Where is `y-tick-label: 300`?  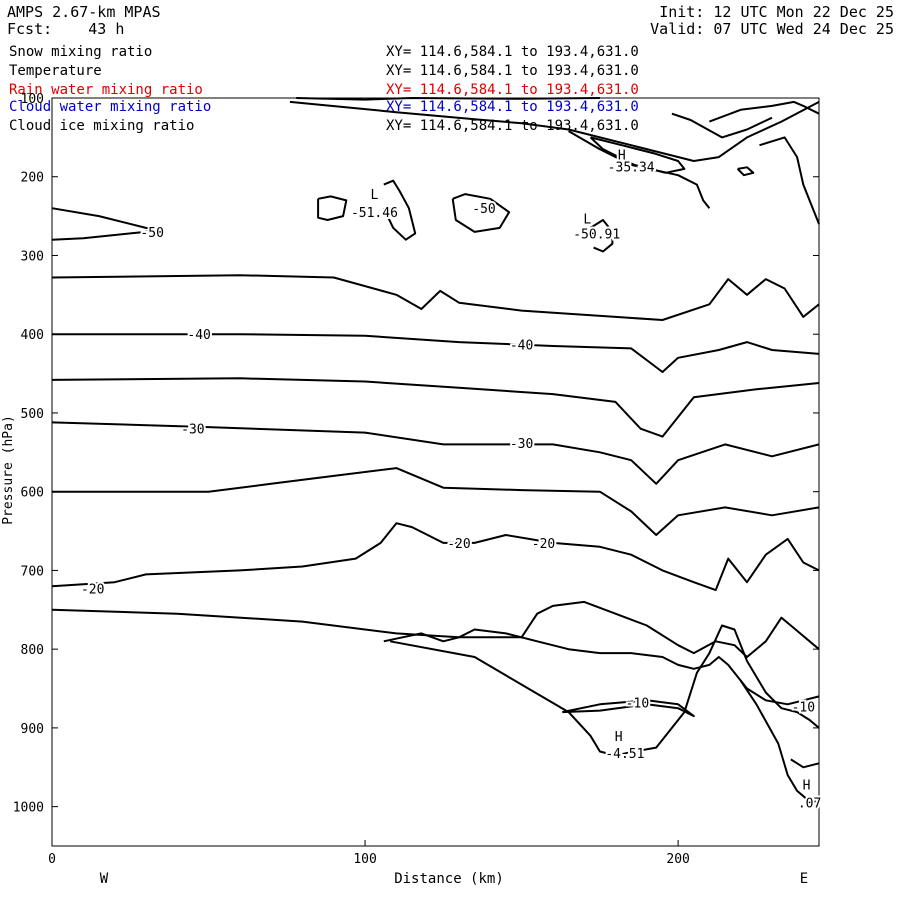 y-tick-label: 300 is located at coordinates (32, 256).